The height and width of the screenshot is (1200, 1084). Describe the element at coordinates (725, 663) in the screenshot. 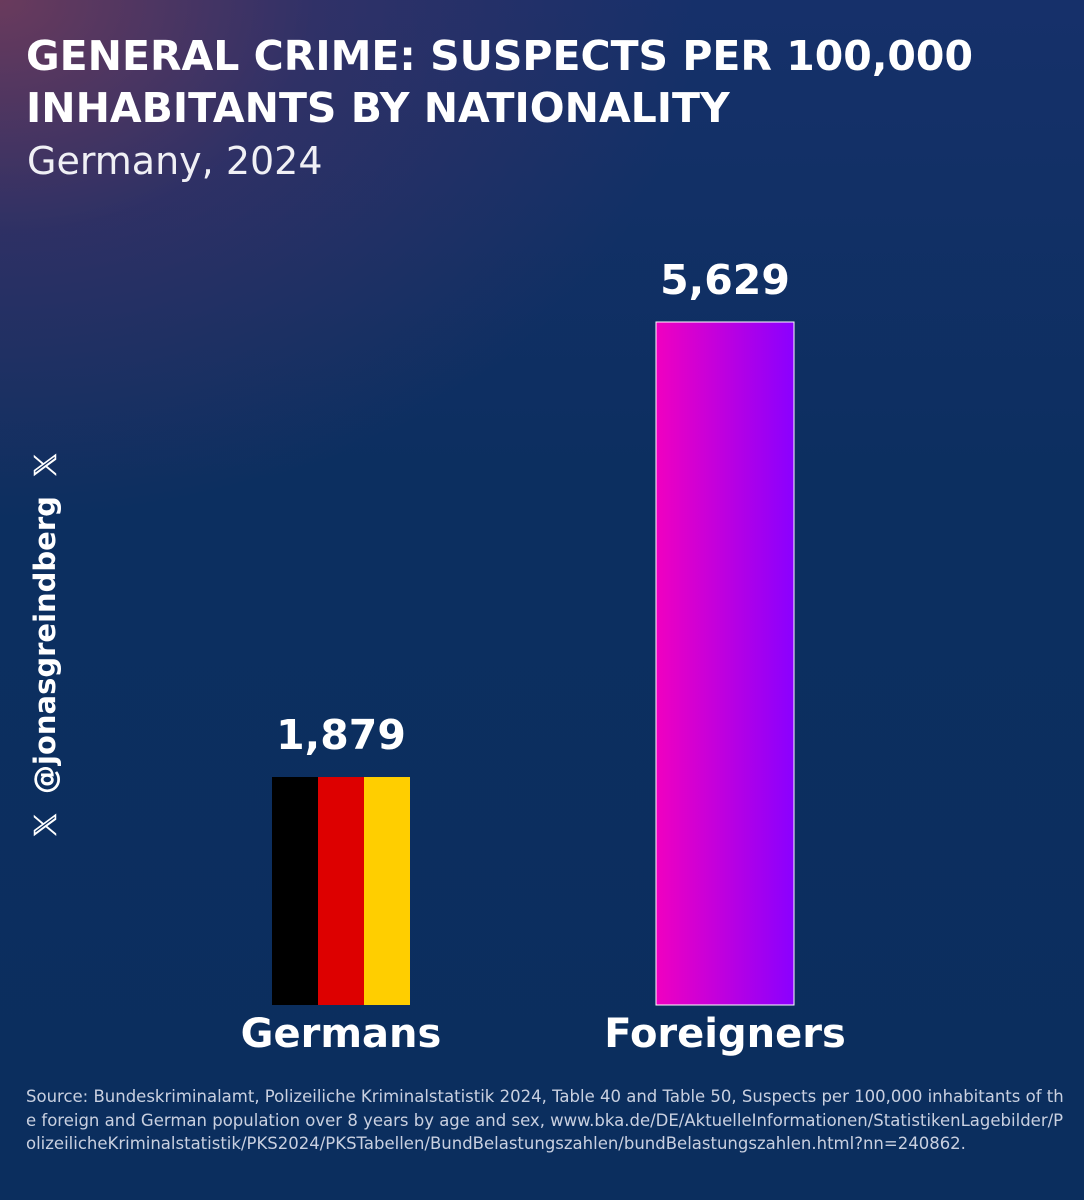

I see `bar-foreigners` at that location.